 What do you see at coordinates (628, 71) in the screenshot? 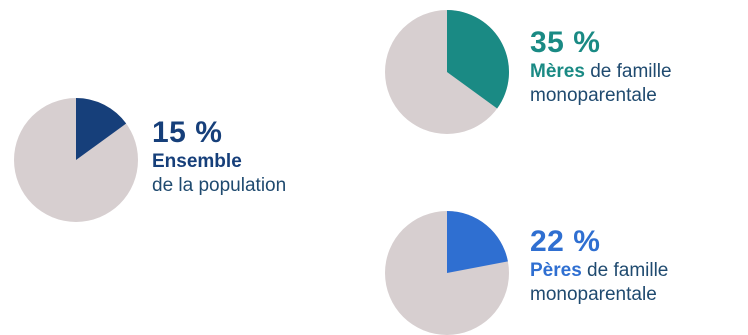
I see `rest-meres: de famille` at bounding box center [628, 71].